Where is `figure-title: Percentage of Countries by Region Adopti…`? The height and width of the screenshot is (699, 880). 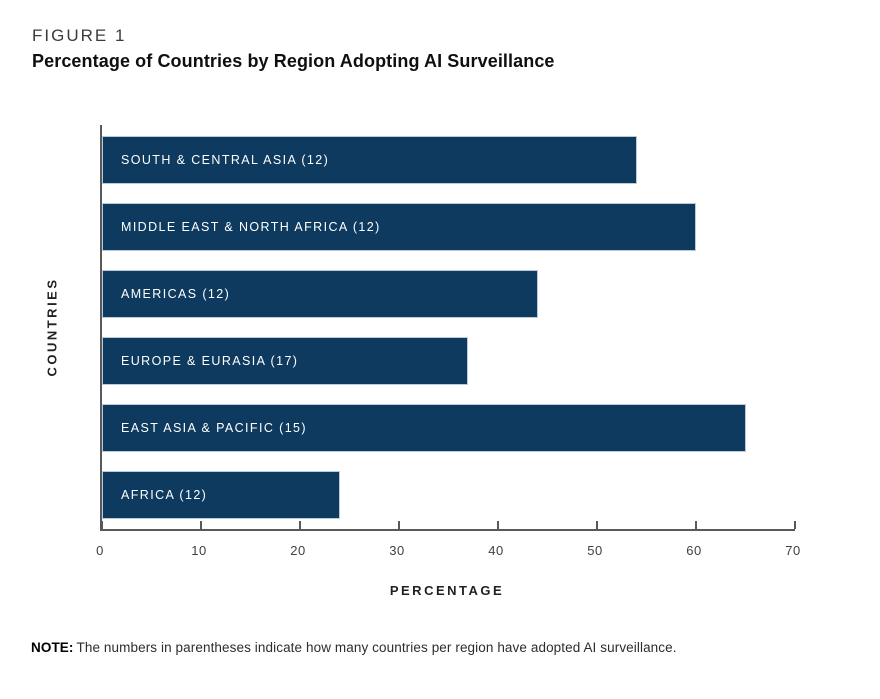
figure-title: Percentage of Countries by Region Adopti… is located at coordinates (293, 61).